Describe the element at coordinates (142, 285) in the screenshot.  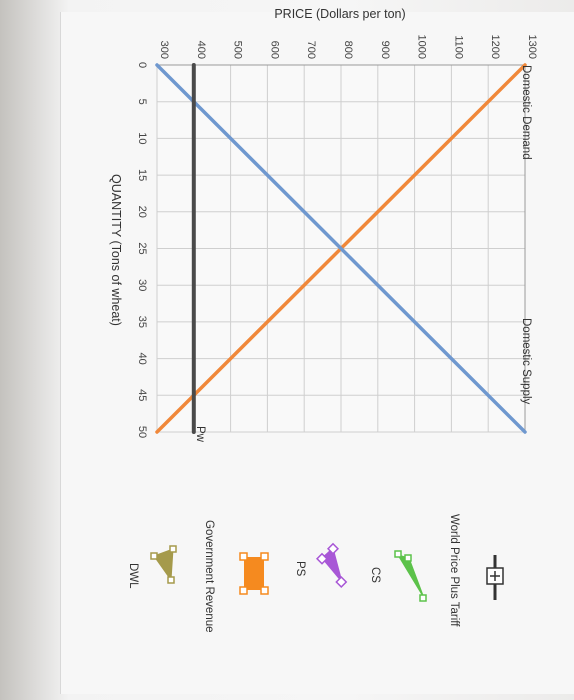
I see `x-tick-label: 30` at that location.